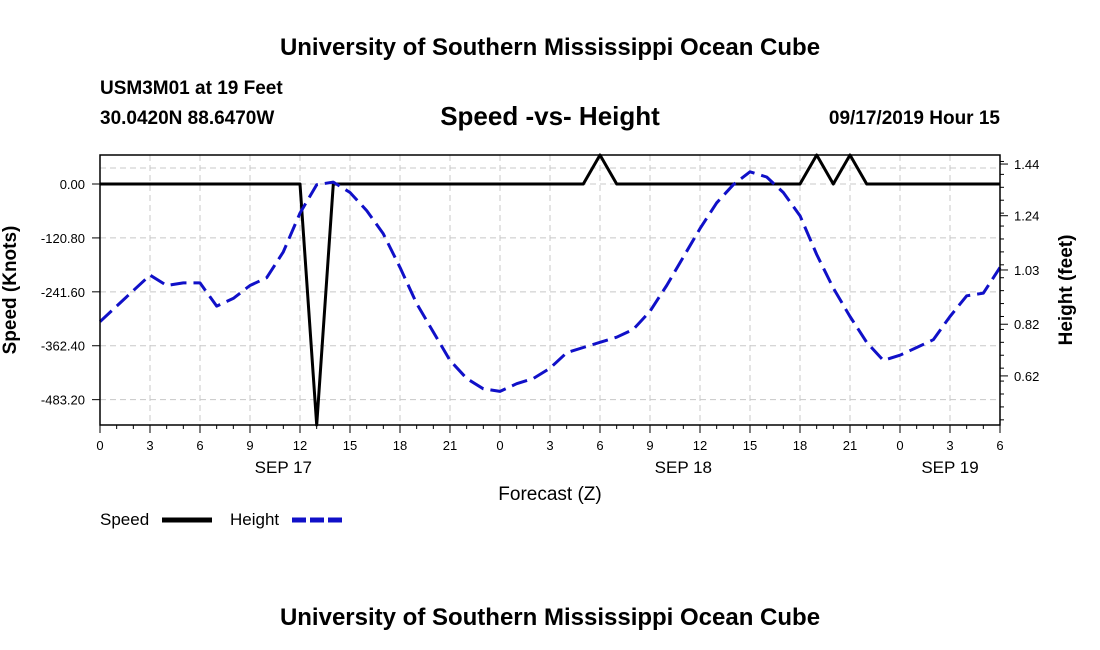 Image resolution: width=1100 pixels, height=650 pixels. What do you see at coordinates (1026, 216) in the screenshot?
I see `y-right-tick-label: 1.24` at bounding box center [1026, 216].